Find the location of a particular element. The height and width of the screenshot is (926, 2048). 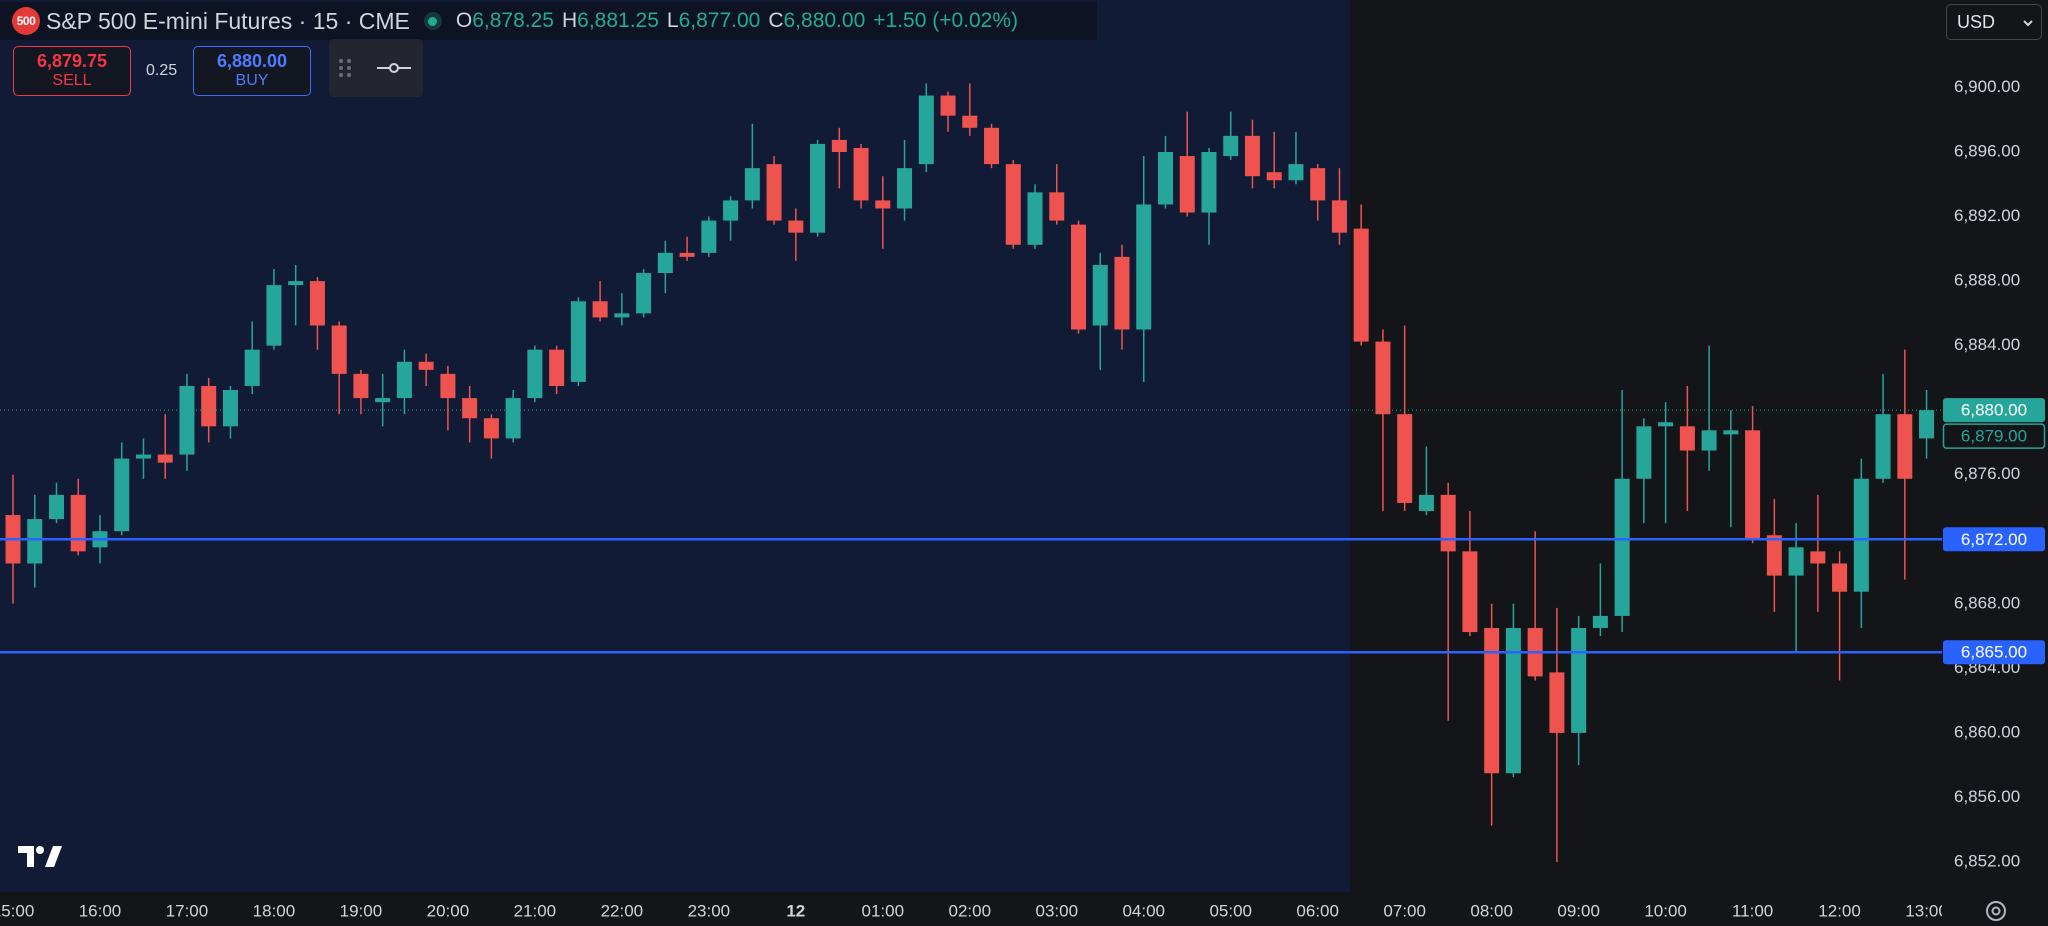

ohlc-label: H is located at coordinates (569, 20).